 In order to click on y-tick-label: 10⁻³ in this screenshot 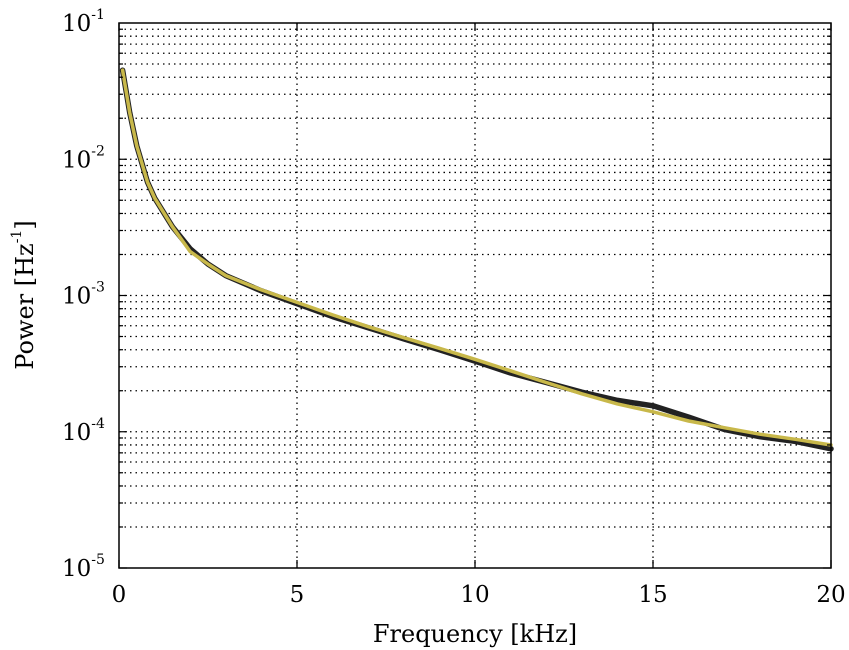, I will do `click(83, 295)`.